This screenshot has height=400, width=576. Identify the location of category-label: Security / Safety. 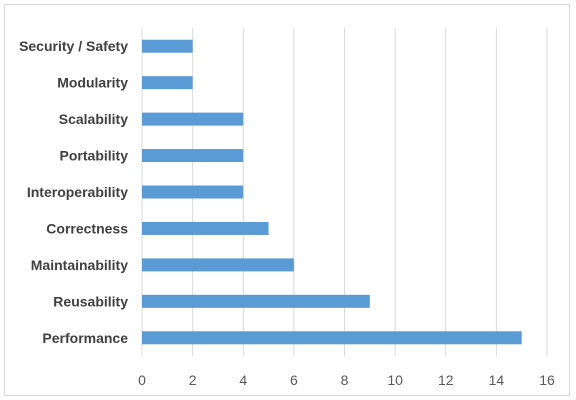
(73, 46).